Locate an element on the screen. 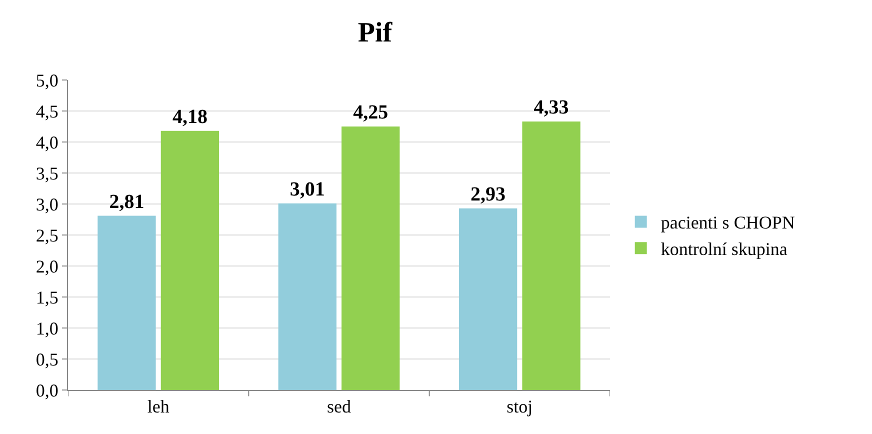 This screenshot has height=434, width=872. legend-label: kontrolní skupina is located at coordinates (724, 249).